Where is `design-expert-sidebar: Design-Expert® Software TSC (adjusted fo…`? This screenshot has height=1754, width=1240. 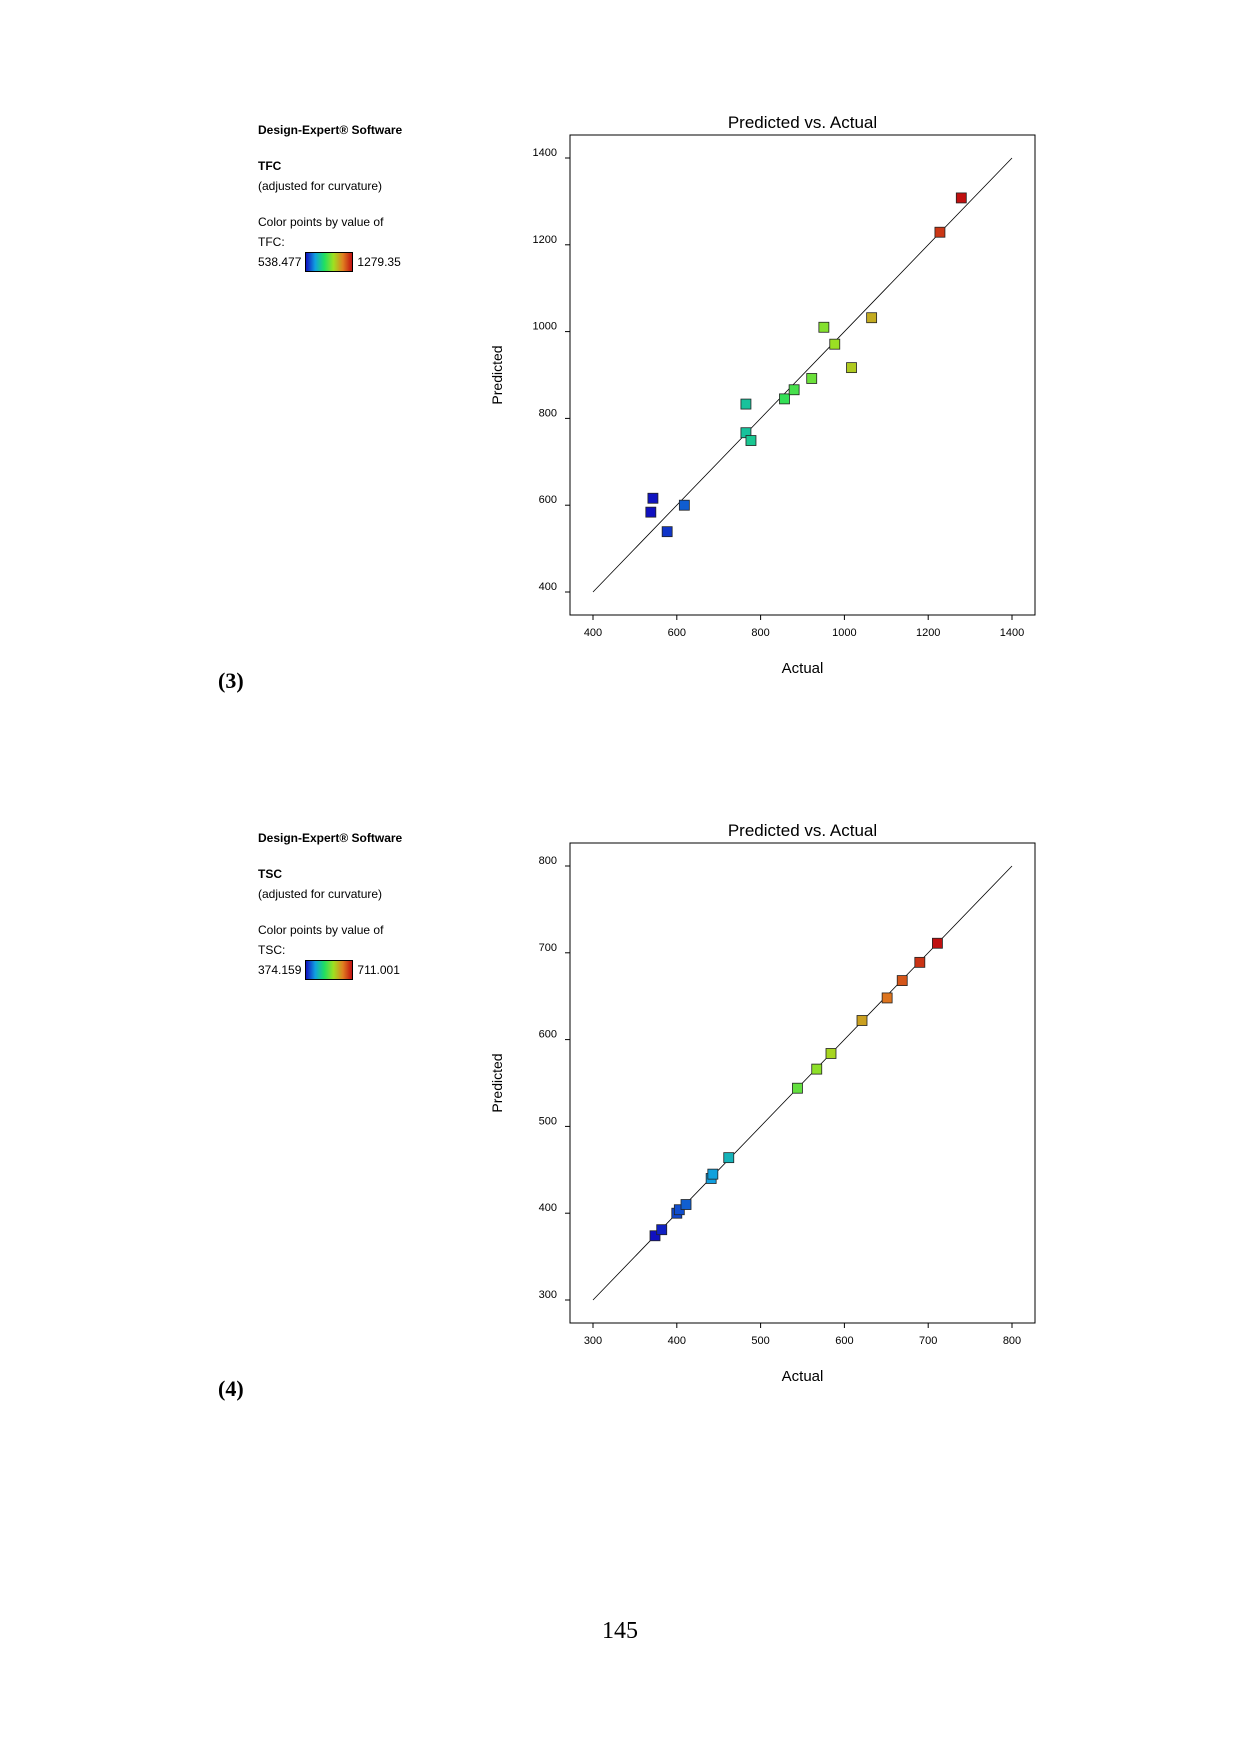
design-expert-sidebar: Design-Expert® Software TSC (adjusted fo… is located at coordinates (358, 904).